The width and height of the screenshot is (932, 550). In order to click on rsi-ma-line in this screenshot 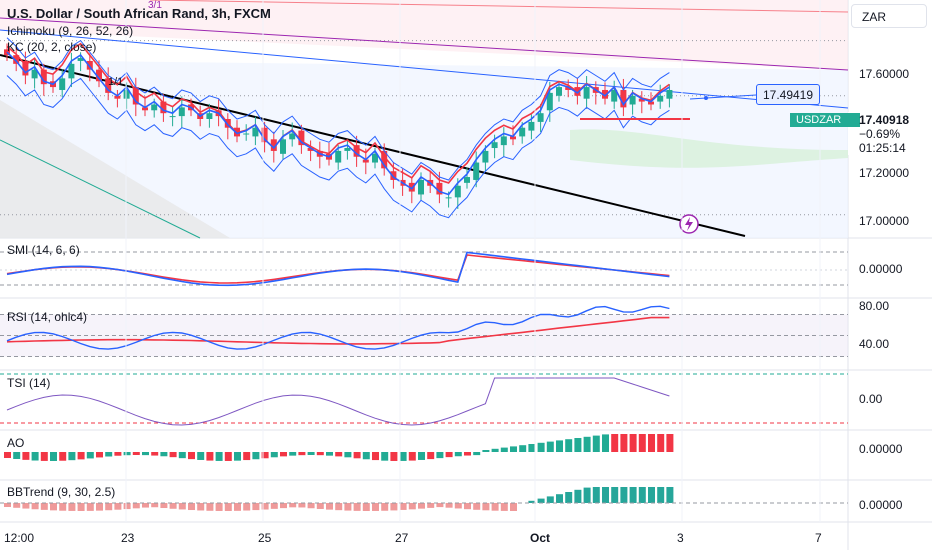, I will do `click(338, 330)`.